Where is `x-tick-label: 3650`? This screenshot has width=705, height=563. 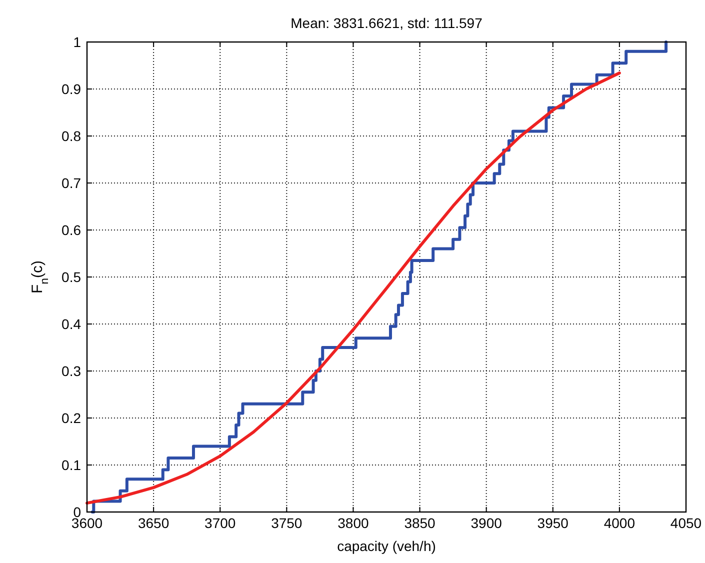
x-tick-label: 3650 is located at coordinates (154, 523).